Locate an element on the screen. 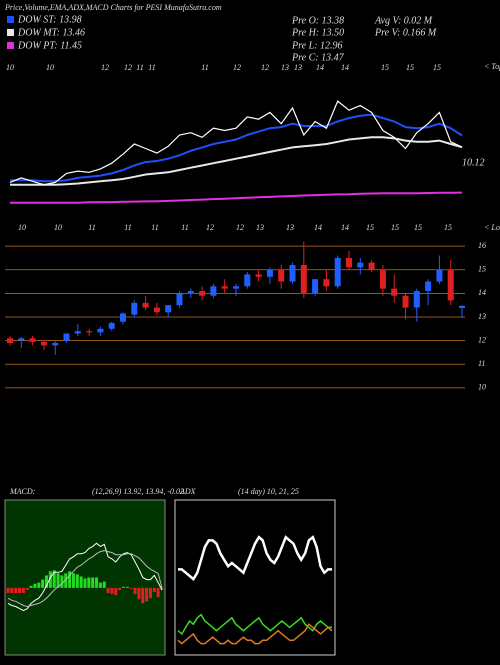 The width and height of the screenshot is (500, 665). y-tick-label: 14 is located at coordinates (482, 292).